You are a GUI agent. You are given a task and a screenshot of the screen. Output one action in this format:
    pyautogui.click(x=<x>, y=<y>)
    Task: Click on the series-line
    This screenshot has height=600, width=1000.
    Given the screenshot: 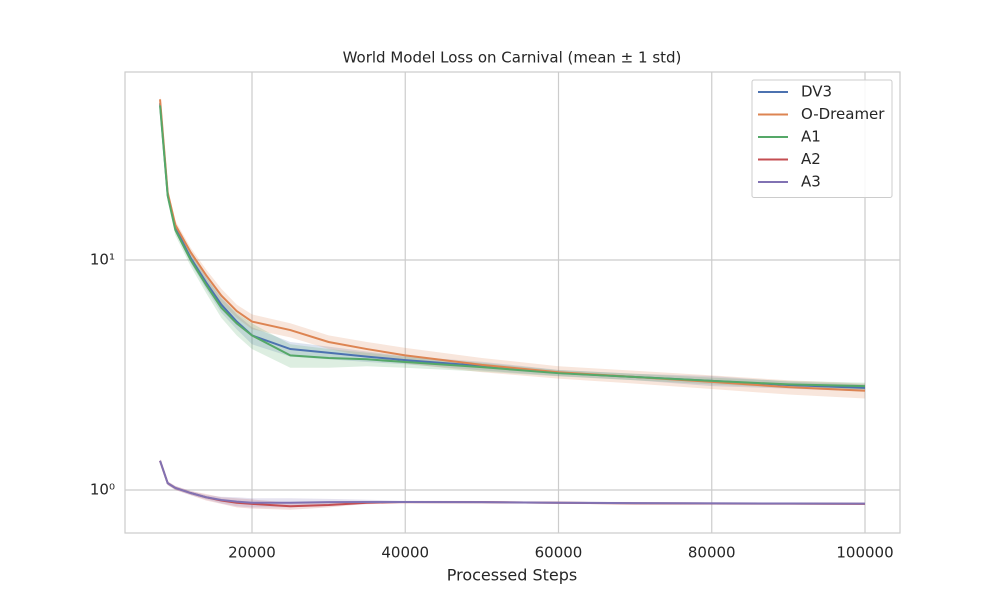 What is the action you would take?
    pyautogui.click(x=512, y=482)
    